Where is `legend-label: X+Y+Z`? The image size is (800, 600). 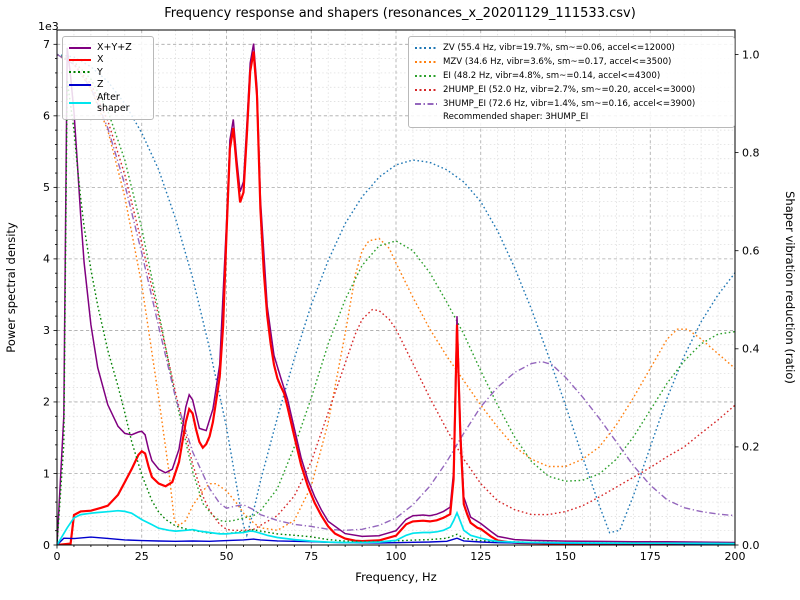
legend-label: X+Y+Z is located at coordinates (114, 47).